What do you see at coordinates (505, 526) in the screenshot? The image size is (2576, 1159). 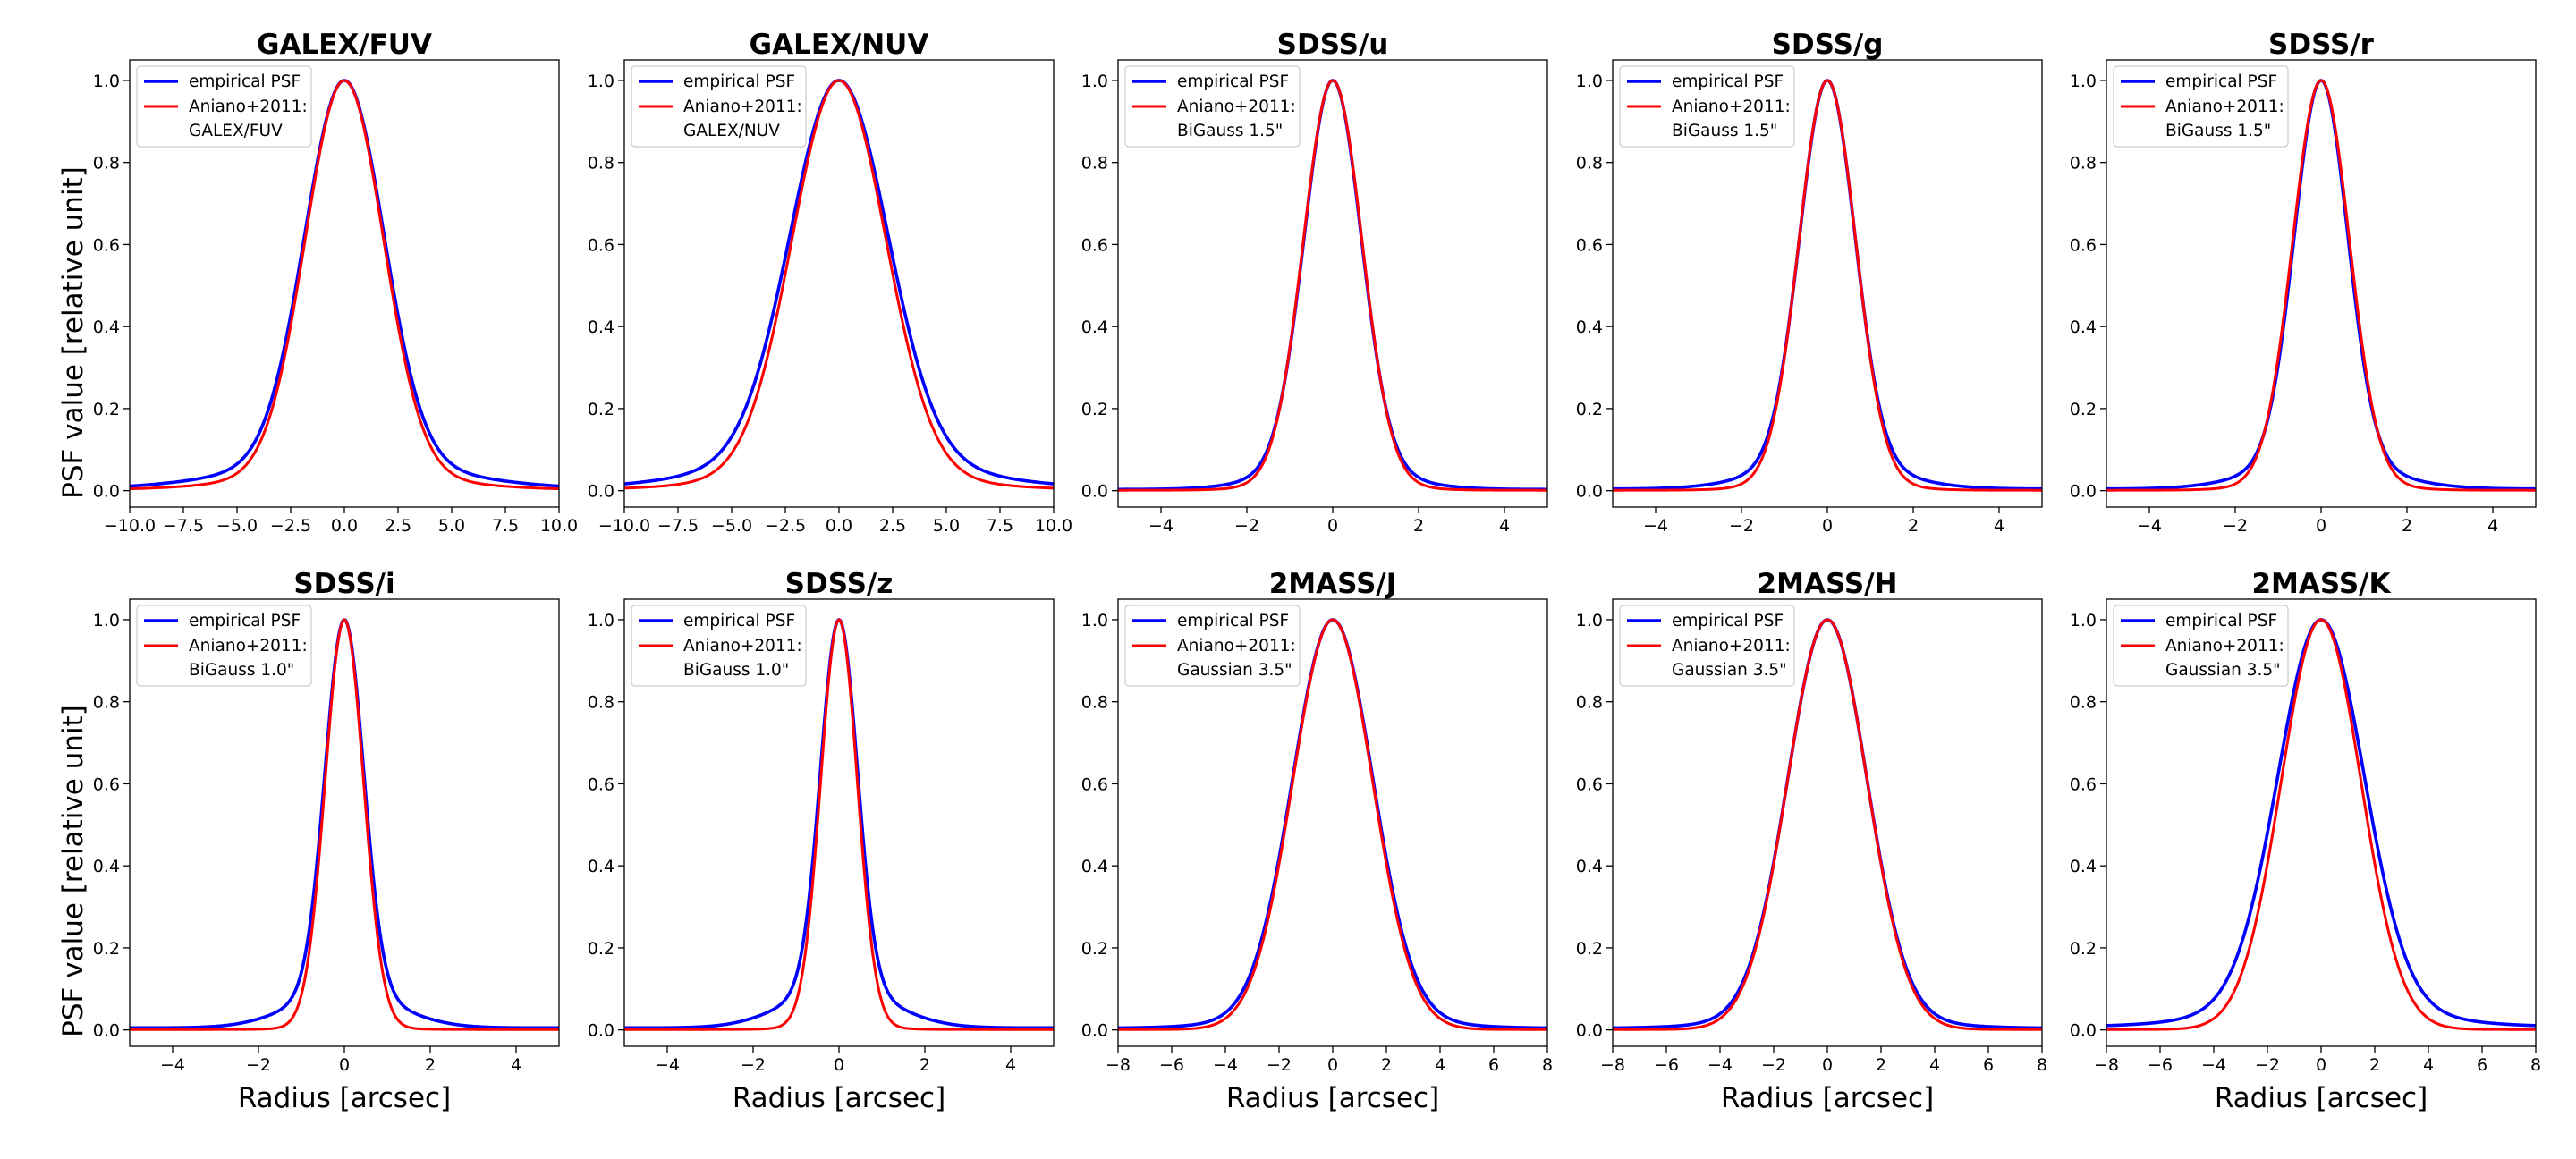 I see `x-tick-label: 7.5` at bounding box center [505, 526].